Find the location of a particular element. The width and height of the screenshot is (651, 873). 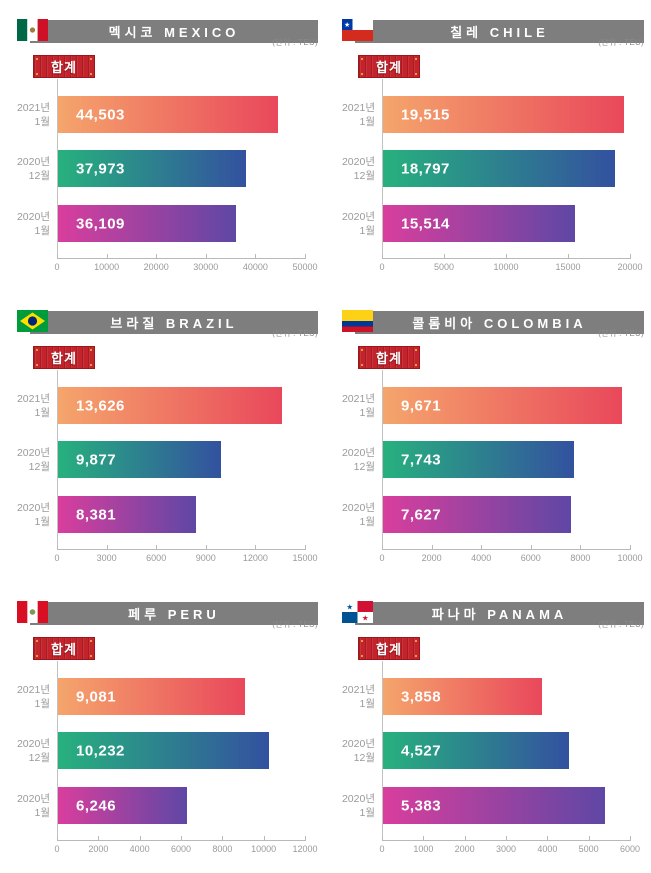

bar-row: 2021년 1월 9,081 is located at coordinates (161, 695).